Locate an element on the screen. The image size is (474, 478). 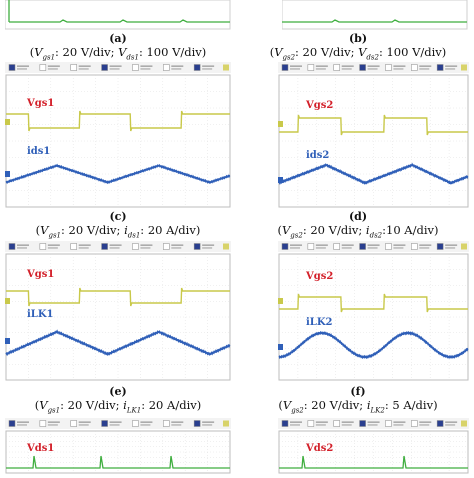
caption-letter: (a) is located at coordinates (118, 38).